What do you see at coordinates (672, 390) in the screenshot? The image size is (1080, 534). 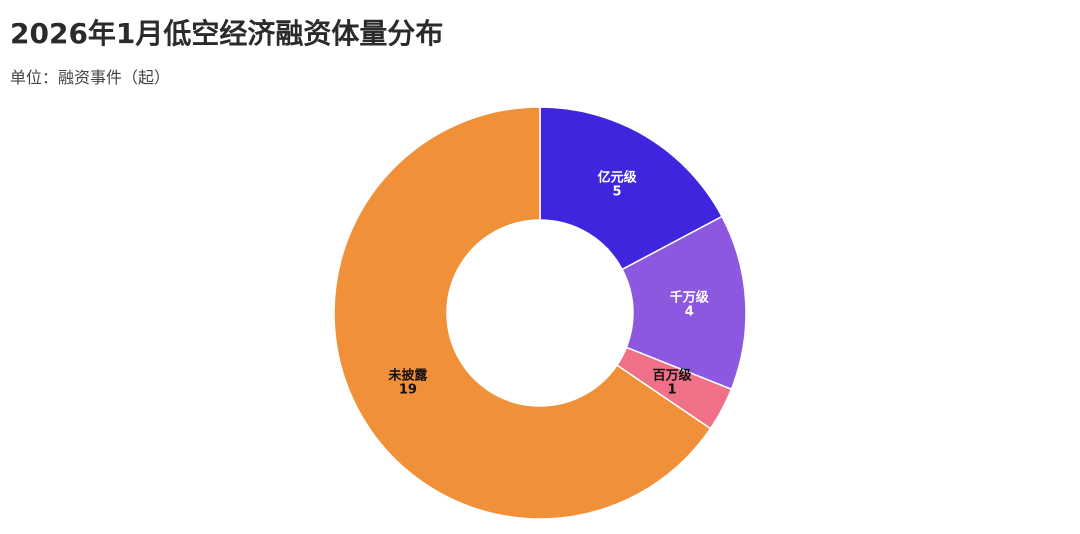 I see `slice-value: 1` at bounding box center [672, 390].